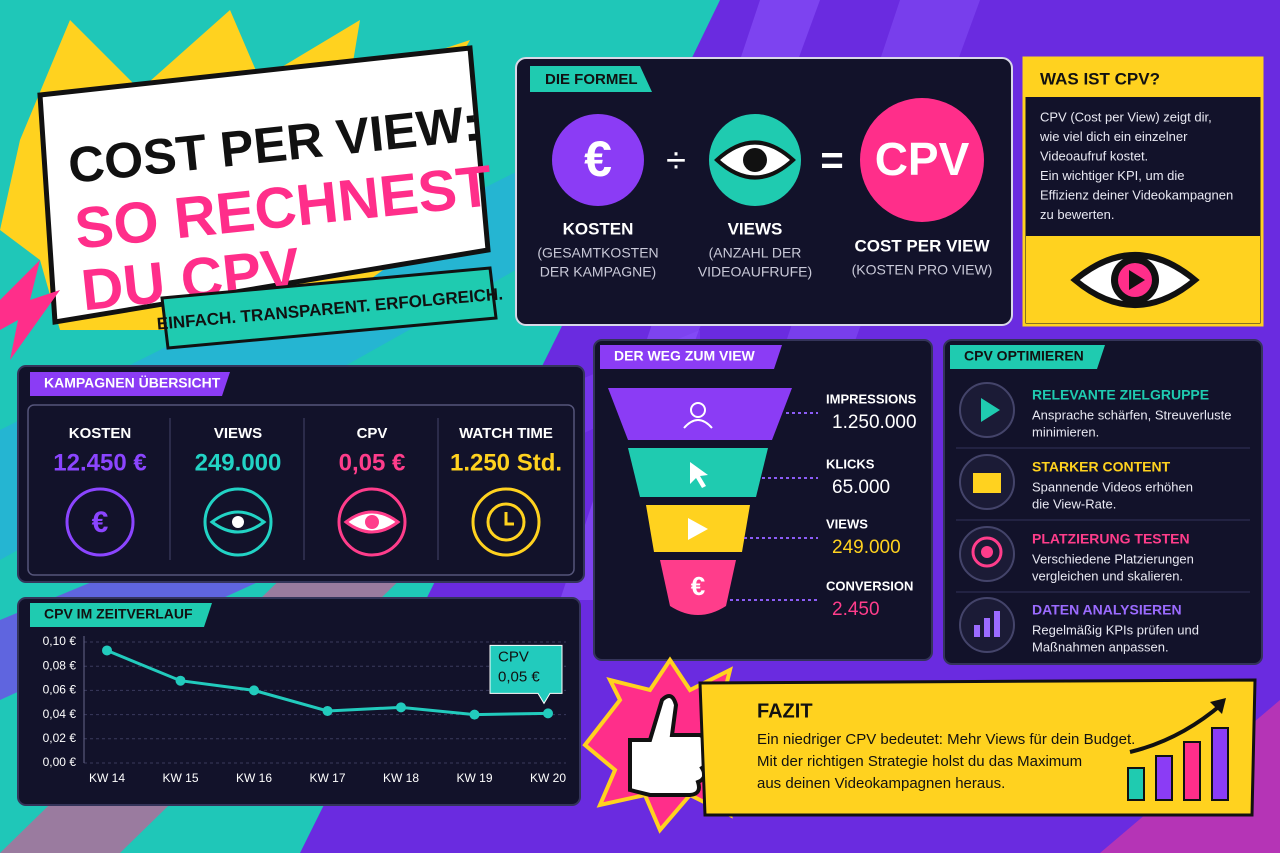  What do you see at coordinates (1094, 155) in the screenshot?
I see `text-line: Videoaufruf kostet.` at bounding box center [1094, 155].